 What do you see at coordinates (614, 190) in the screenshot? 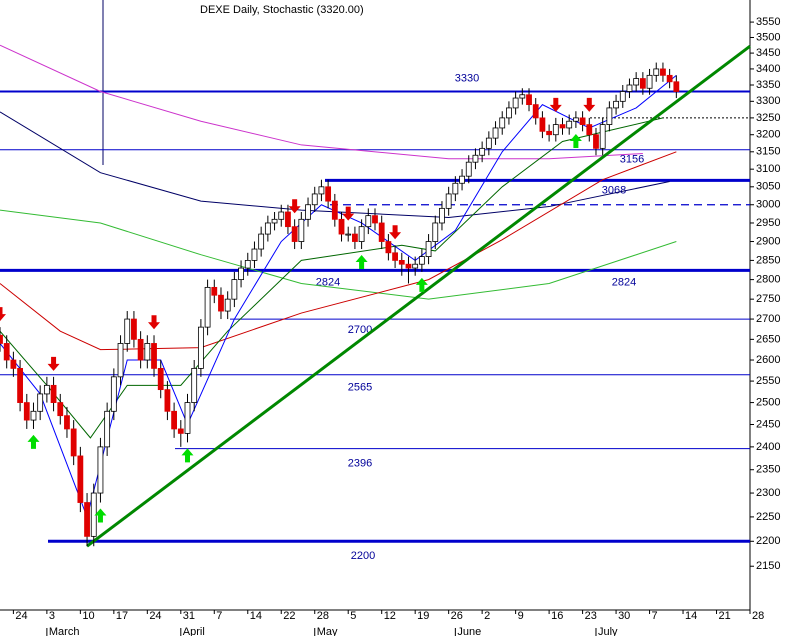
I see `level-label: 3068` at bounding box center [614, 190].